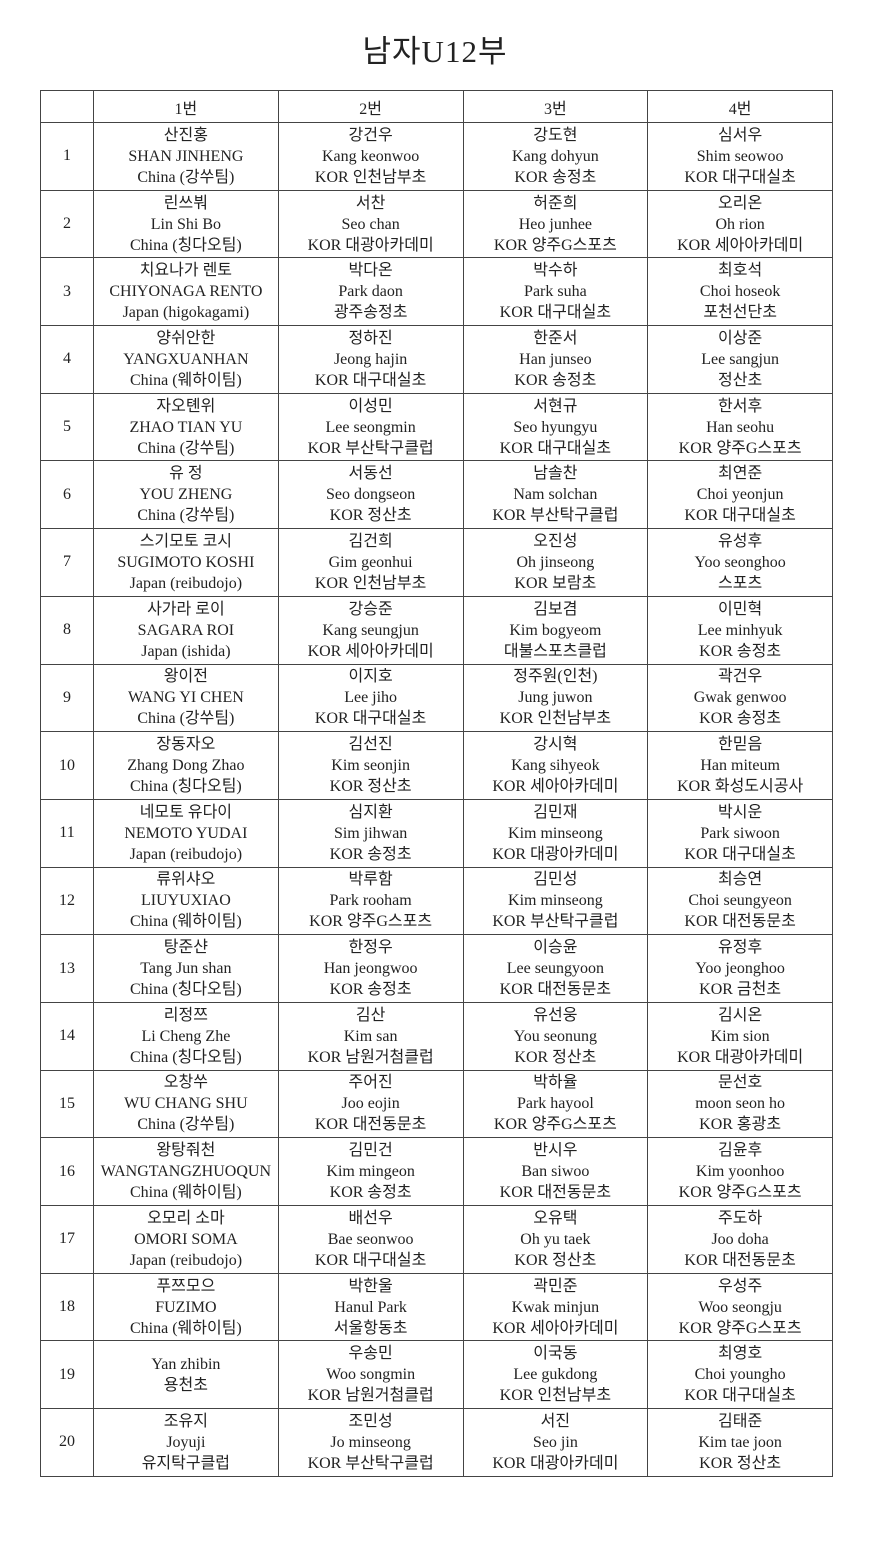 The width and height of the screenshot is (870, 1544). What do you see at coordinates (370, 1328) in the screenshot?
I see `player-team: 서울항동초` at bounding box center [370, 1328].